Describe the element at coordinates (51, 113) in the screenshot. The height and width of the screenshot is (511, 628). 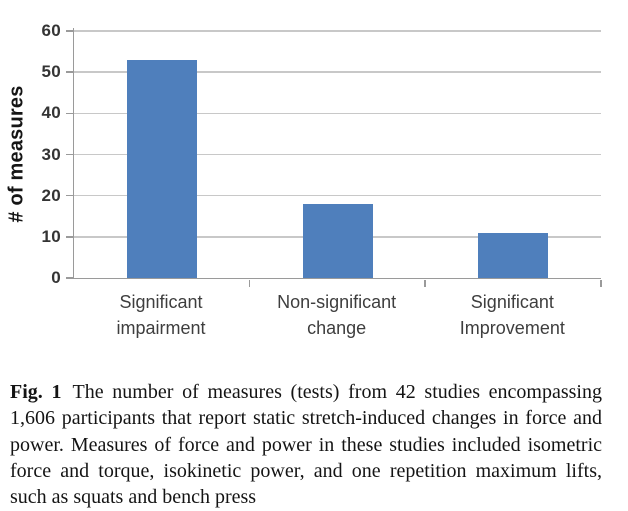
I see `y-tick-label-40: 40` at that location.